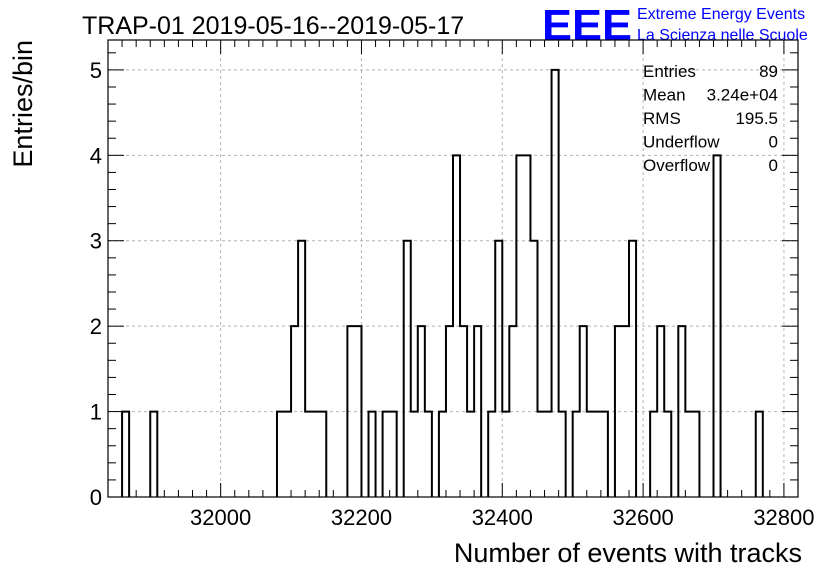  What do you see at coordinates (721, 14) in the screenshot?
I see `logo-line-1: Extreme Energy Events` at bounding box center [721, 14].